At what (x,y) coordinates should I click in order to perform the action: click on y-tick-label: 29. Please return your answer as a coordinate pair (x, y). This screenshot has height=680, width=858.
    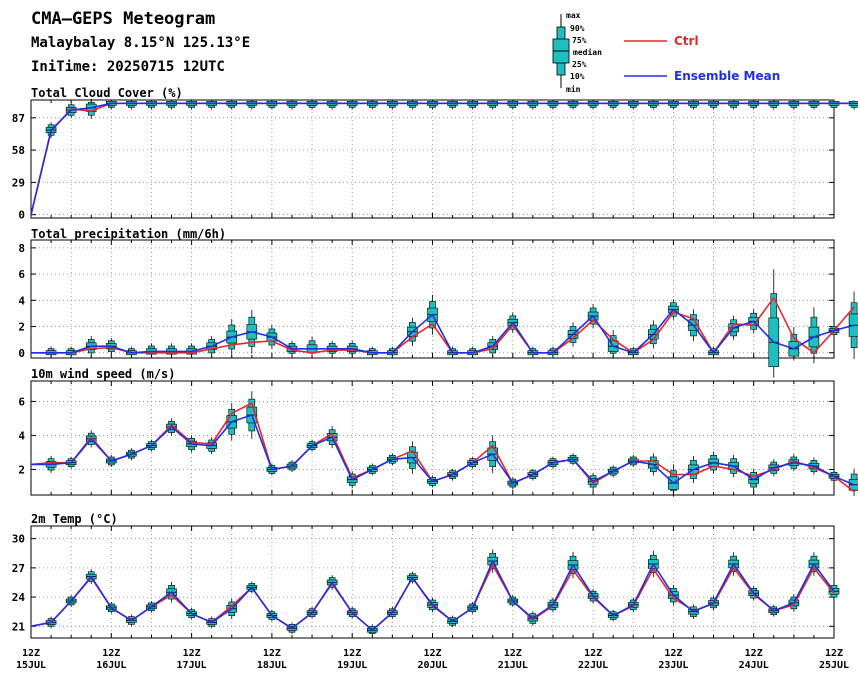
    Looking at the image, I should click on (18, 182).